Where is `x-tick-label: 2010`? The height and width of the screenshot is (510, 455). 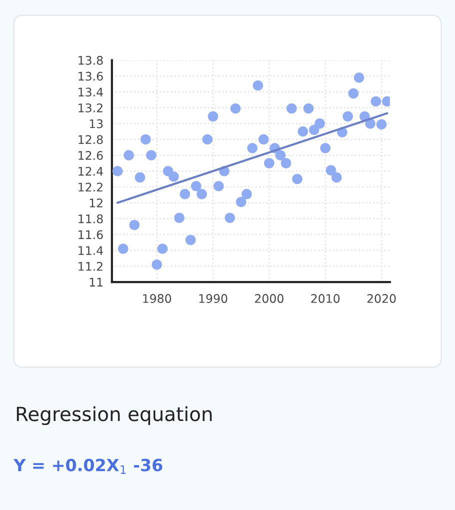 x-tick-label: 2010 is located at coordinates (325, 298).